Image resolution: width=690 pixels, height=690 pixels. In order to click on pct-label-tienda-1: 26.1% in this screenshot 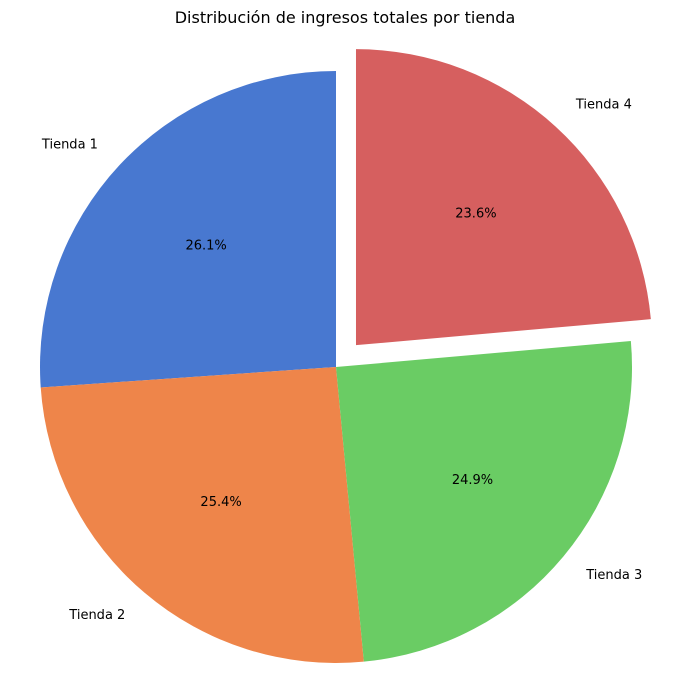, I will do `click(205, 245)`.